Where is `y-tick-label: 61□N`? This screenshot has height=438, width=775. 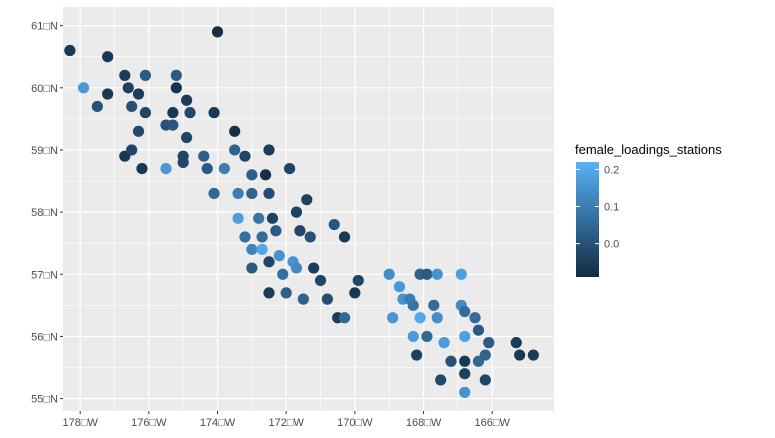
y-tick-label: 61□N is located at coordinates (44, 27).